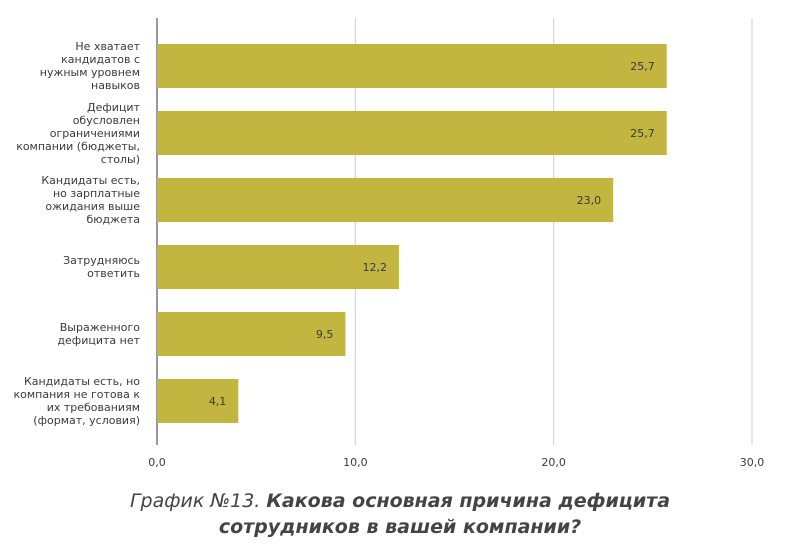 This screenshot has width=800, height=544. Describe the element at coordinates (355, 462) in the screenshot. I see `x-tick-label: 10,0` at that location.